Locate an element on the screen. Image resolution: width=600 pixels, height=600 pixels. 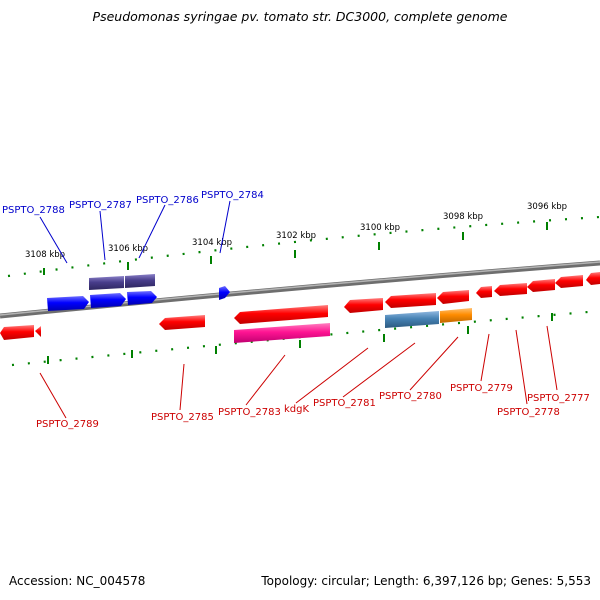
label-PSPTO_2779: PSPTO_2779 is located at coordinates (481, 388).